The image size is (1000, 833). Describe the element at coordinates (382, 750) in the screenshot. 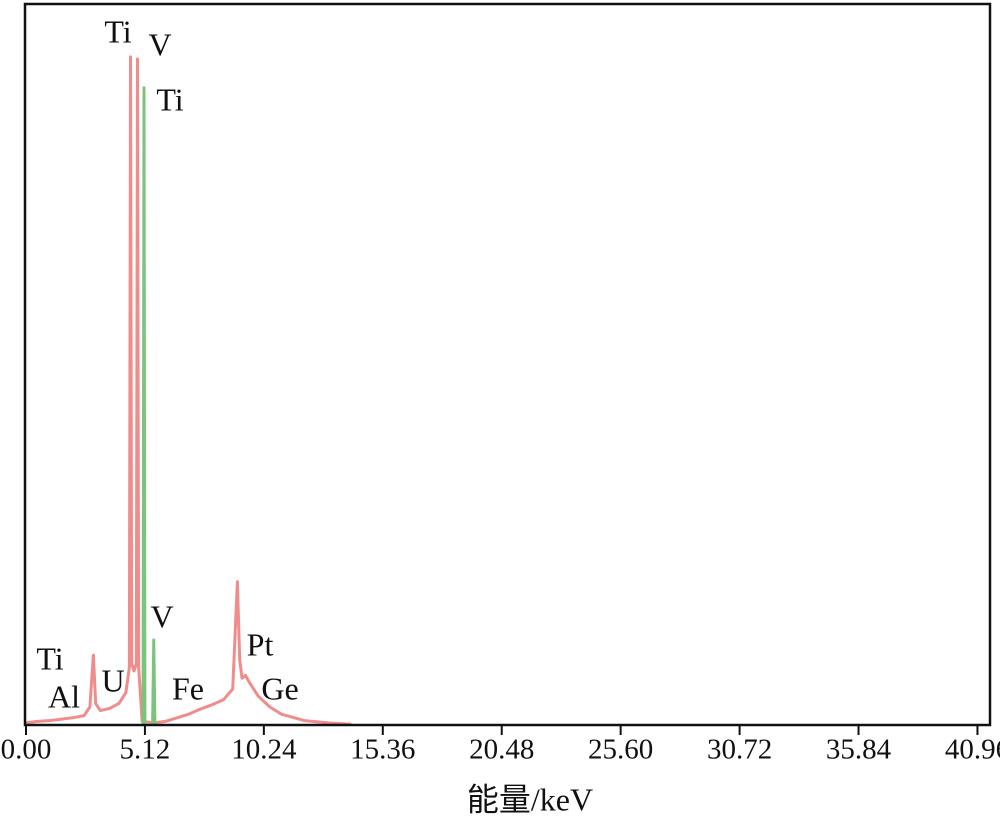

I see `x-tick-label: 15.36` at that location.